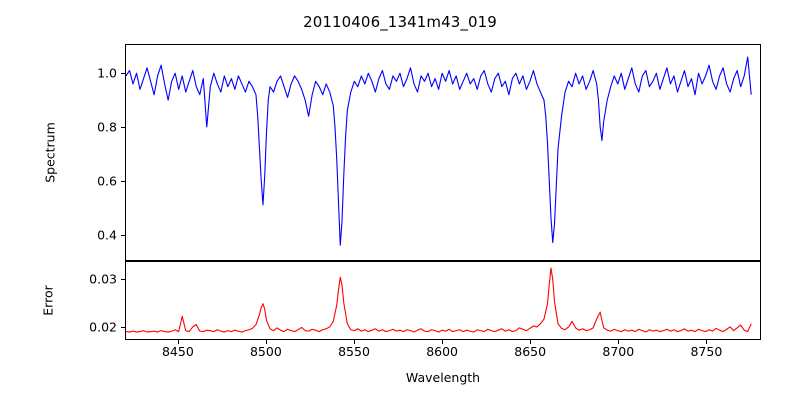  What do you see at coordinates (48, 300) in the screenshot?
I see `error-y-axis-label: Error` at bounding box center [48, 300].